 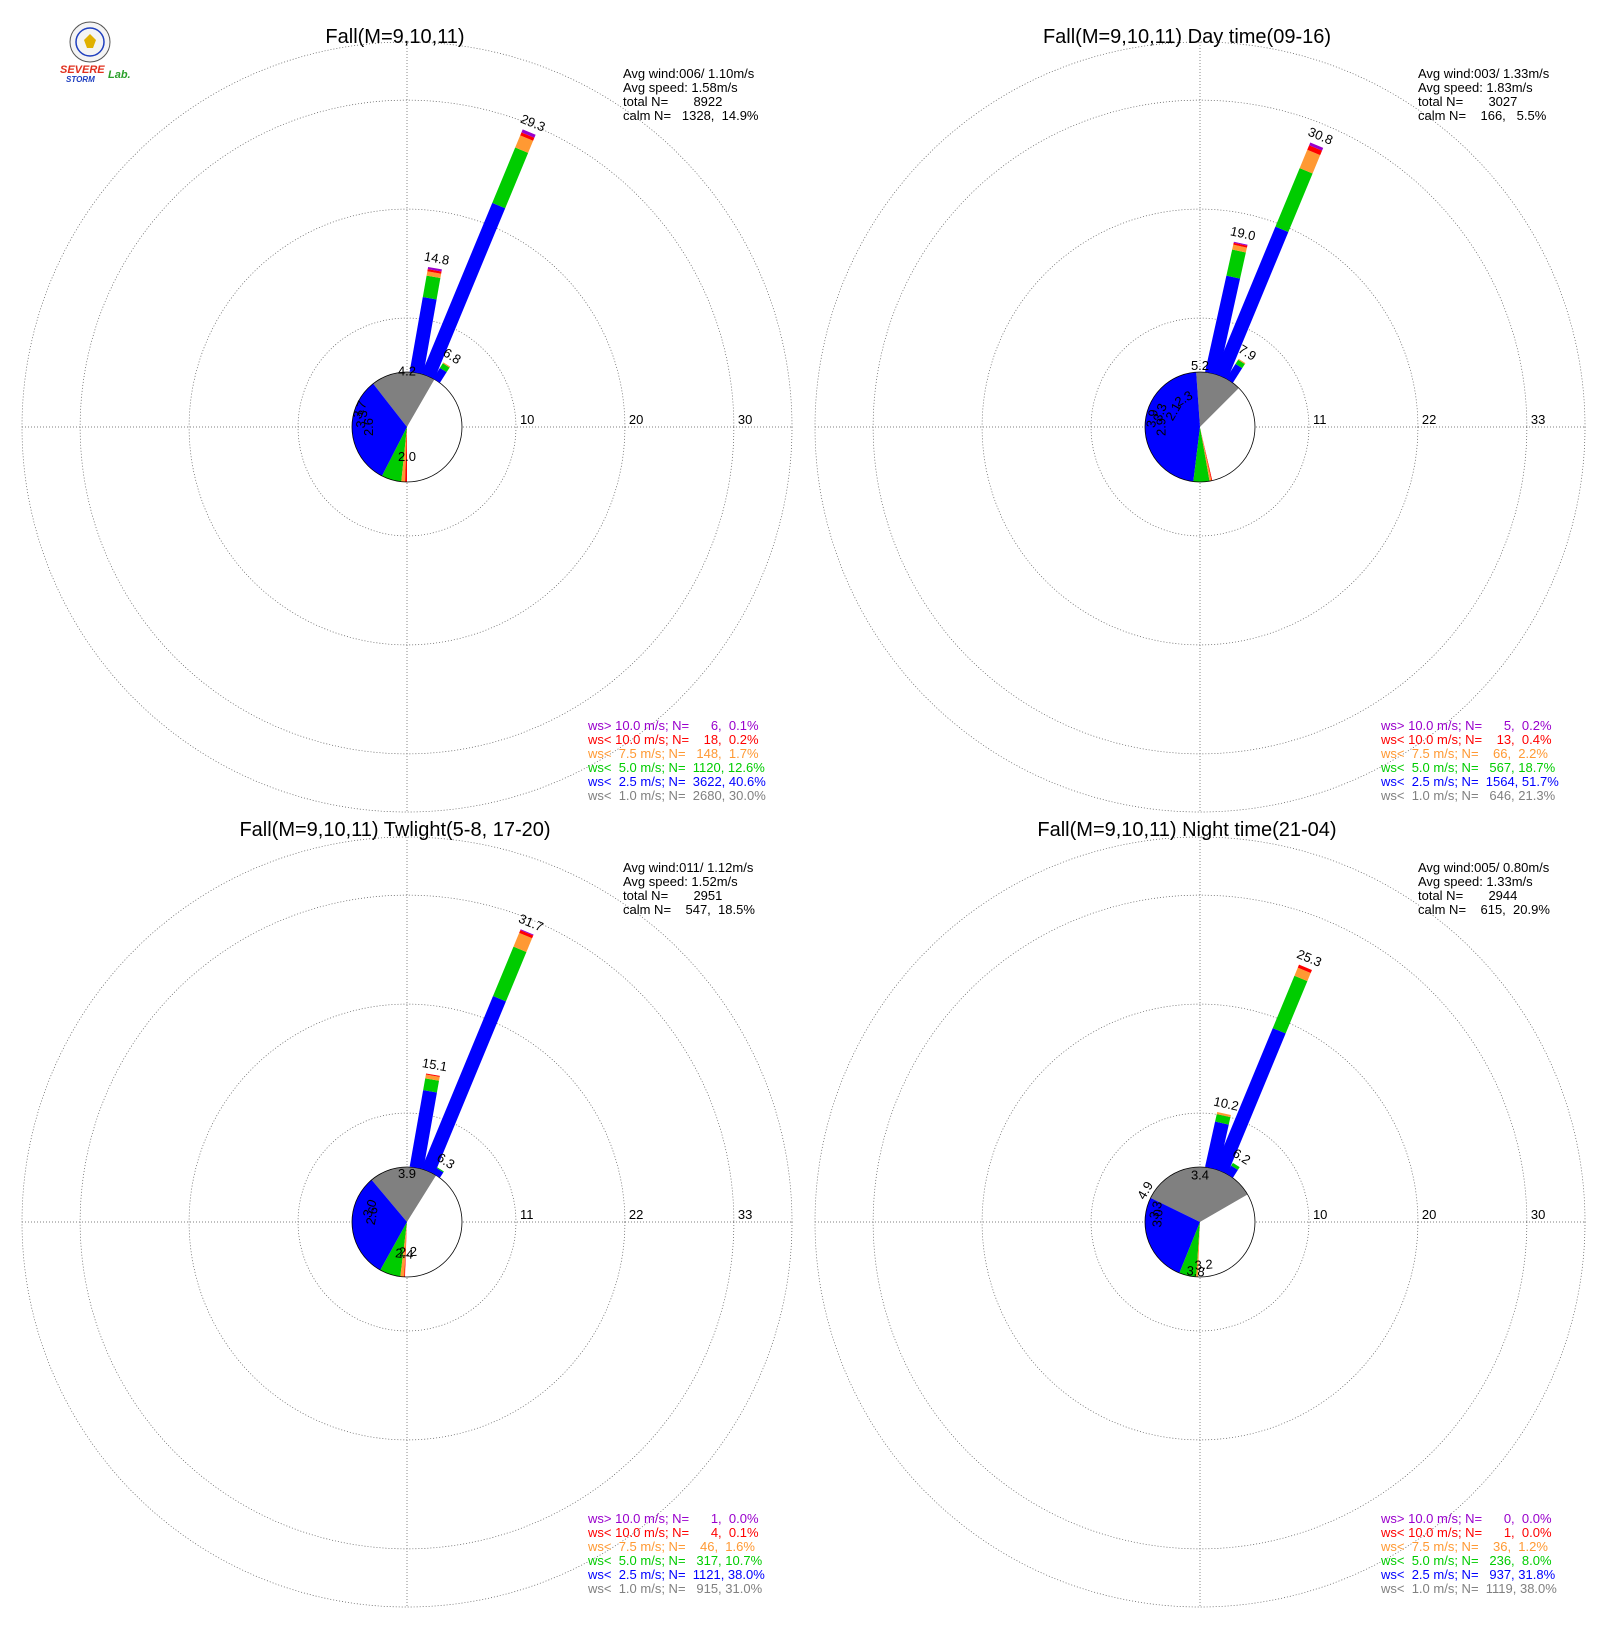 I want to click on bar-value-label: 14.8, so click(x=437, y=258).